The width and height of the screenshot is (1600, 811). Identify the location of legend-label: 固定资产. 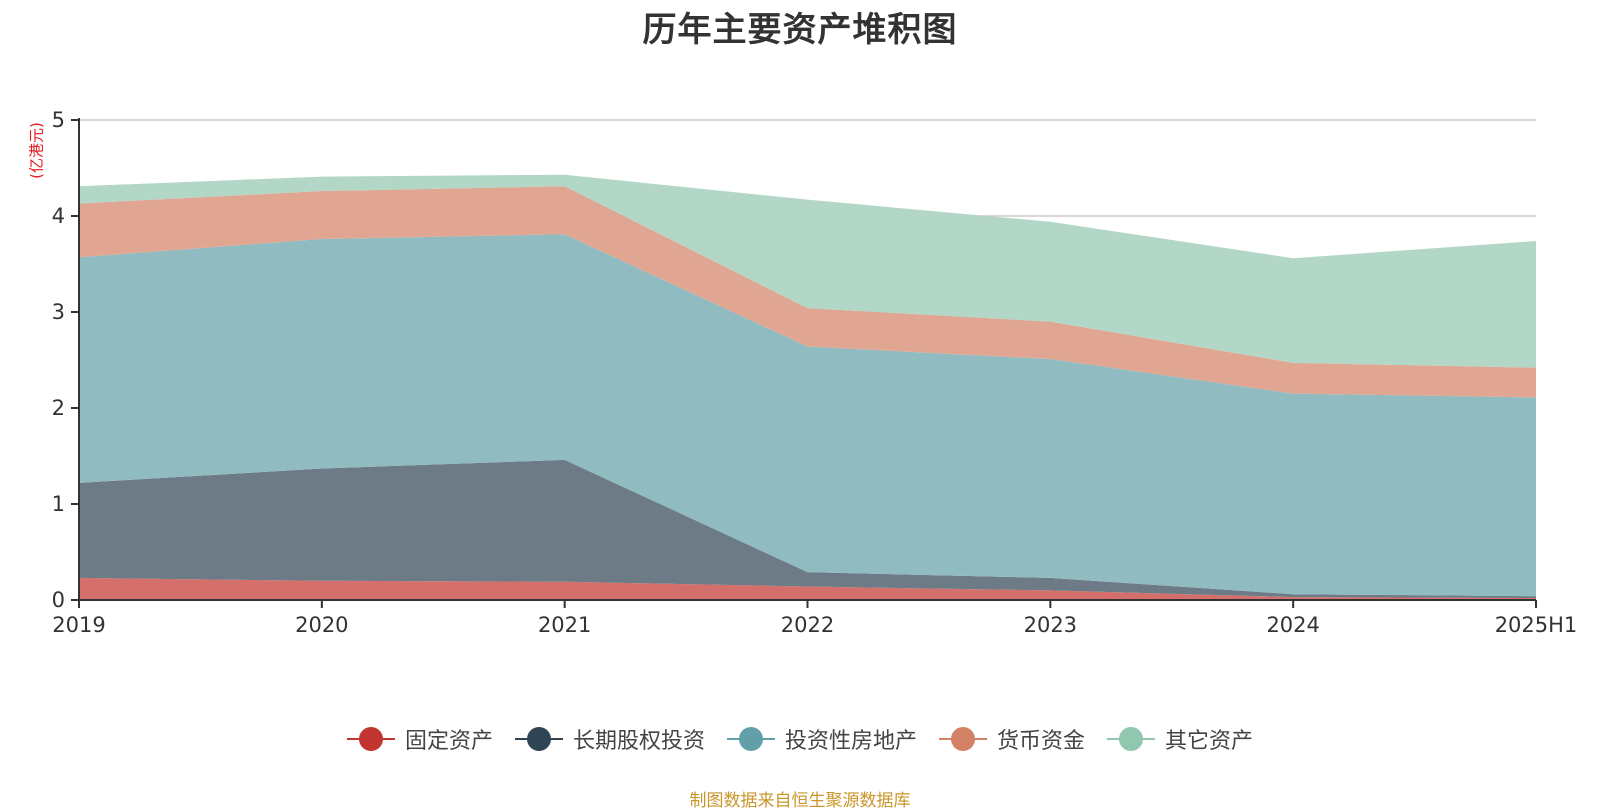
(448, 741).